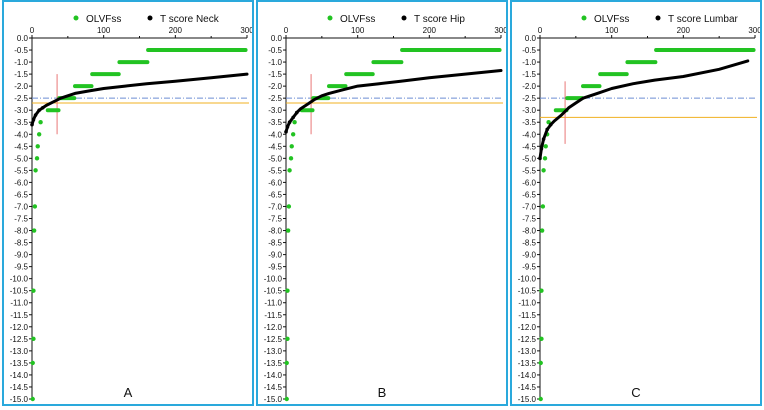 Image resolution: width=764 pixels, height=410 pixels. I want to click on y-tick-label: -1.0, so click(529, 62).